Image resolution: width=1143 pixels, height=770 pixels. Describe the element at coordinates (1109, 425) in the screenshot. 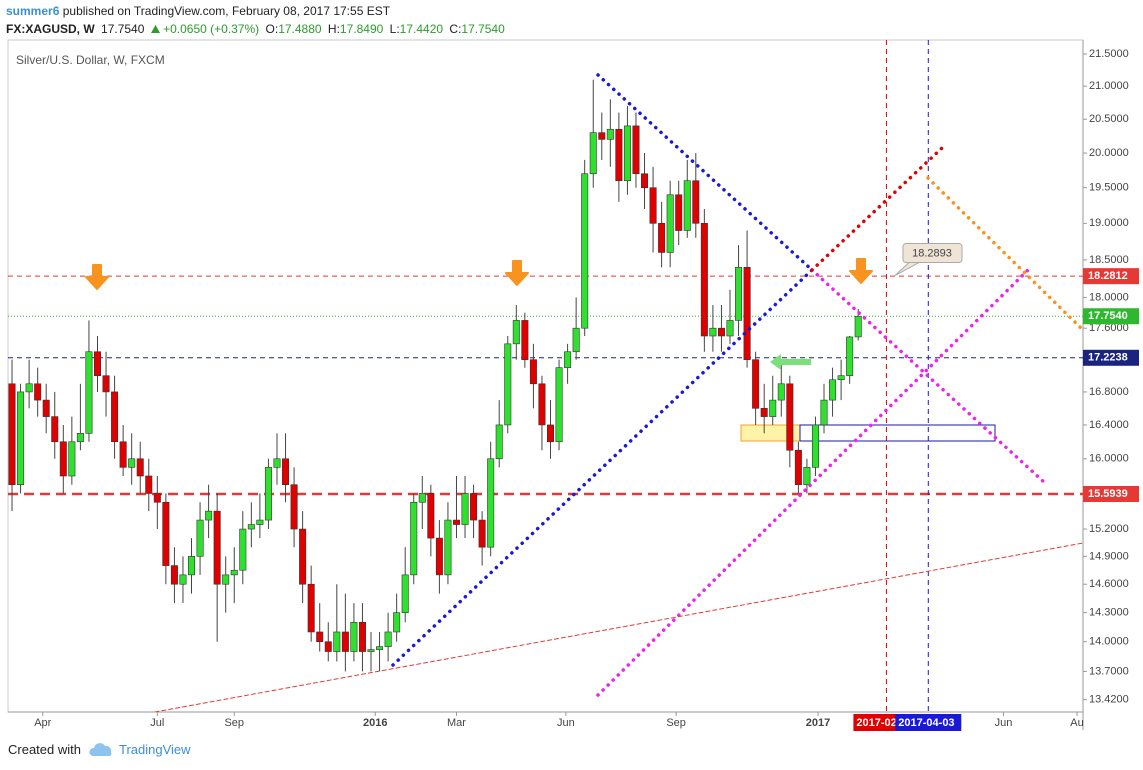

I see `y-tick-label: 16.4000` at that location.